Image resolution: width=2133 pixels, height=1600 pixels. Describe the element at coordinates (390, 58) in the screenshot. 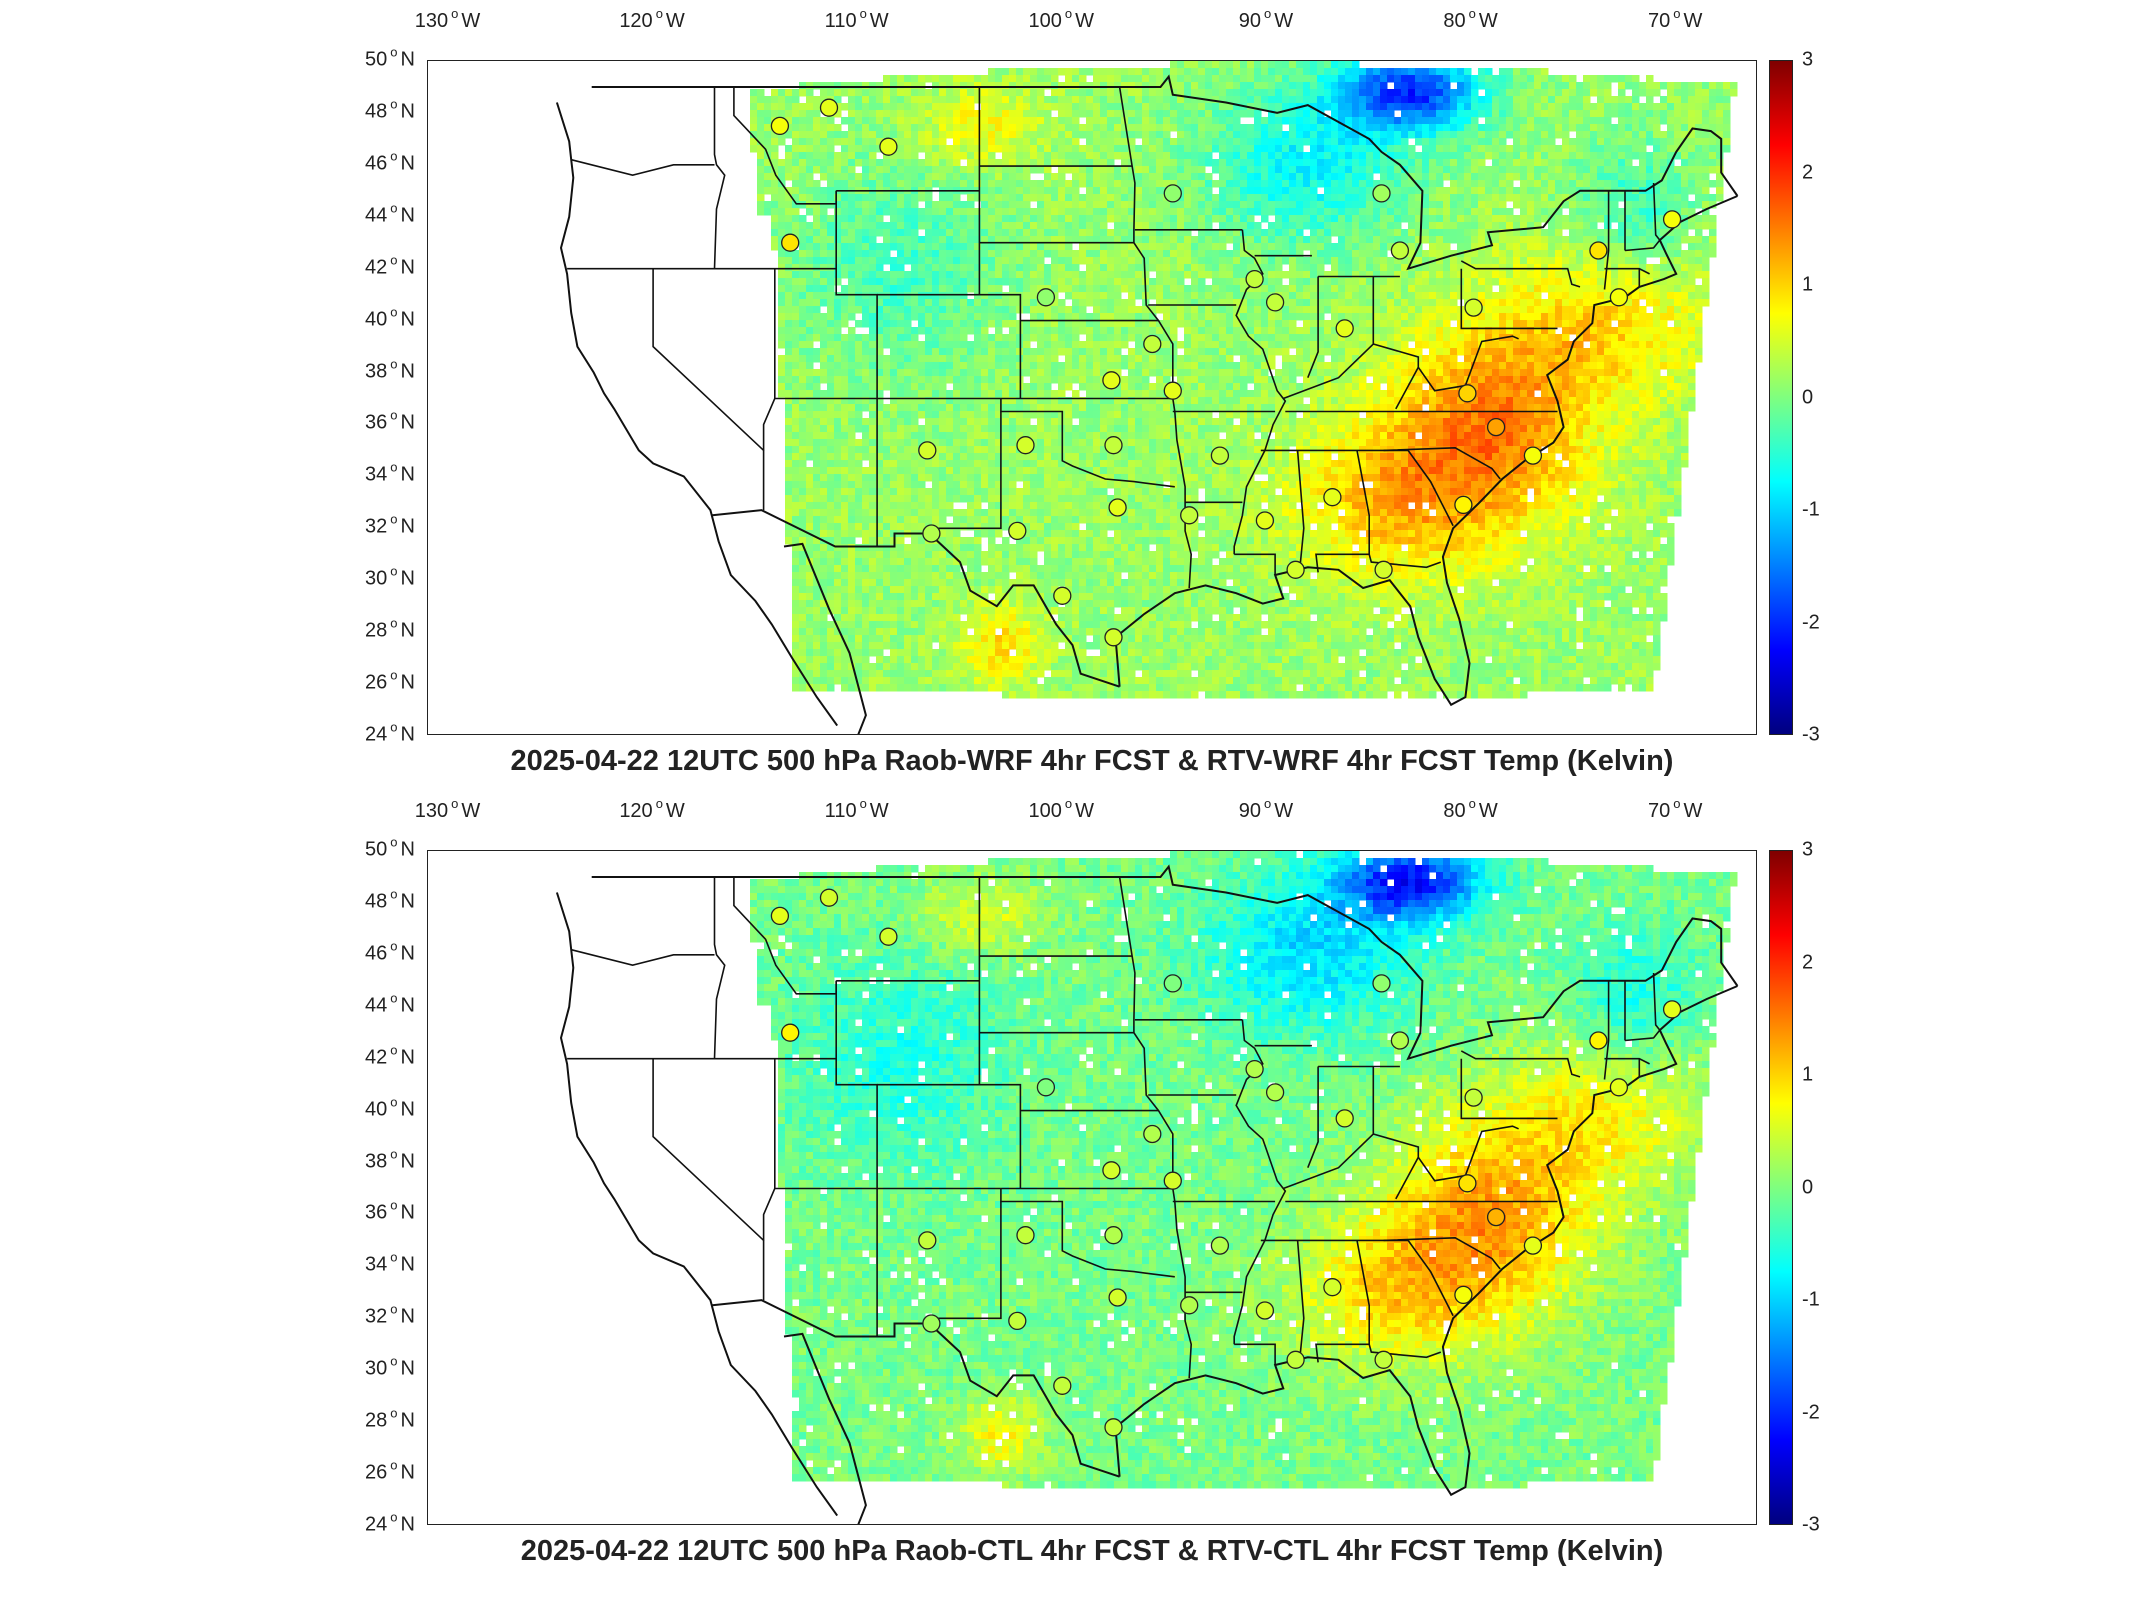

I see `lat-tick-label: 50 o N` at that location.